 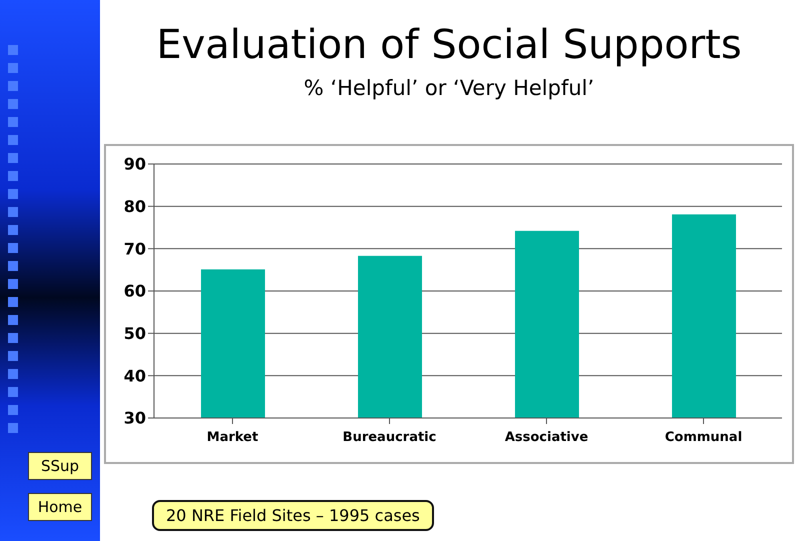 I want to click on y-tick-label: 40, so click(x=135, y=376).